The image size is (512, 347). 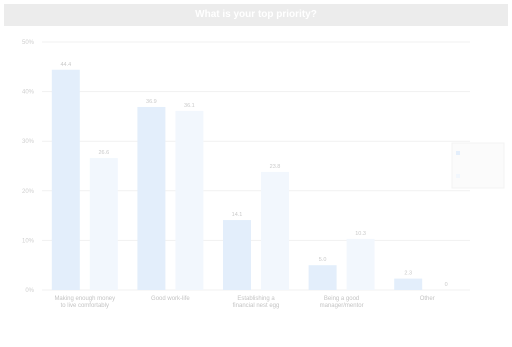 I want to click on chart-title: What is your top priority?, so click(x=256, y=14).